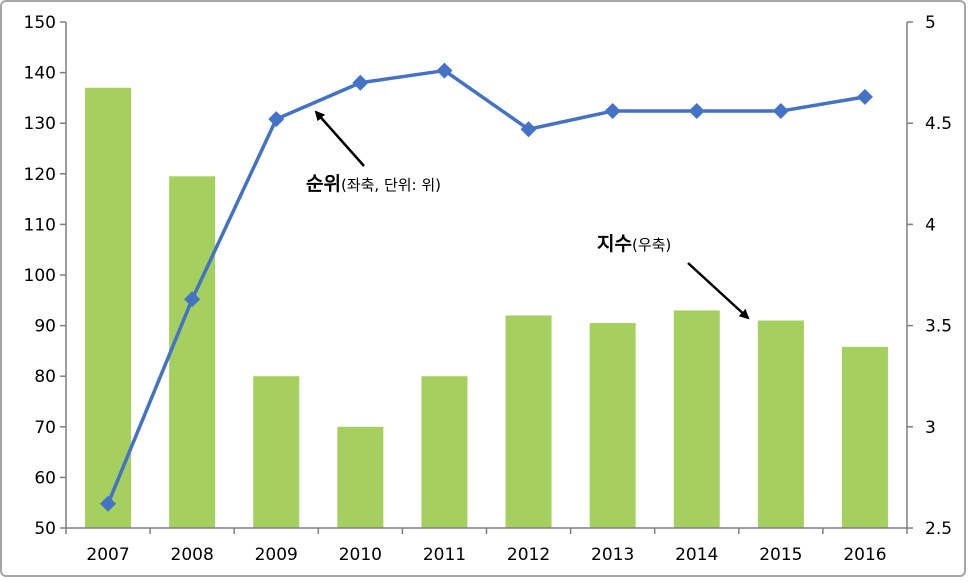 The width and height of the screenshot is (970, 581). I want to click on x-tick-label: 2010, so click(360, 555).